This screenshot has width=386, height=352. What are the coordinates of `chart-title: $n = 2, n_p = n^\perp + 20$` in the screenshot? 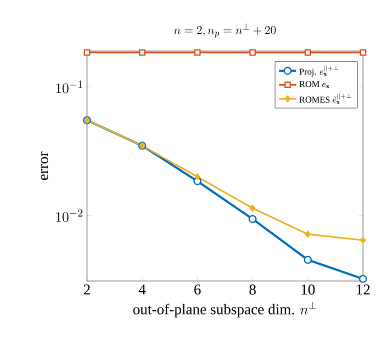 It's located at (225, 30).